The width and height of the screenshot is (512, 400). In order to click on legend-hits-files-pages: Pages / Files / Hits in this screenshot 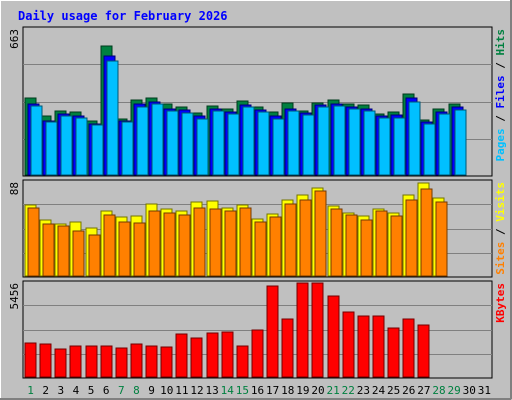, I will do `click(500, 95)`.